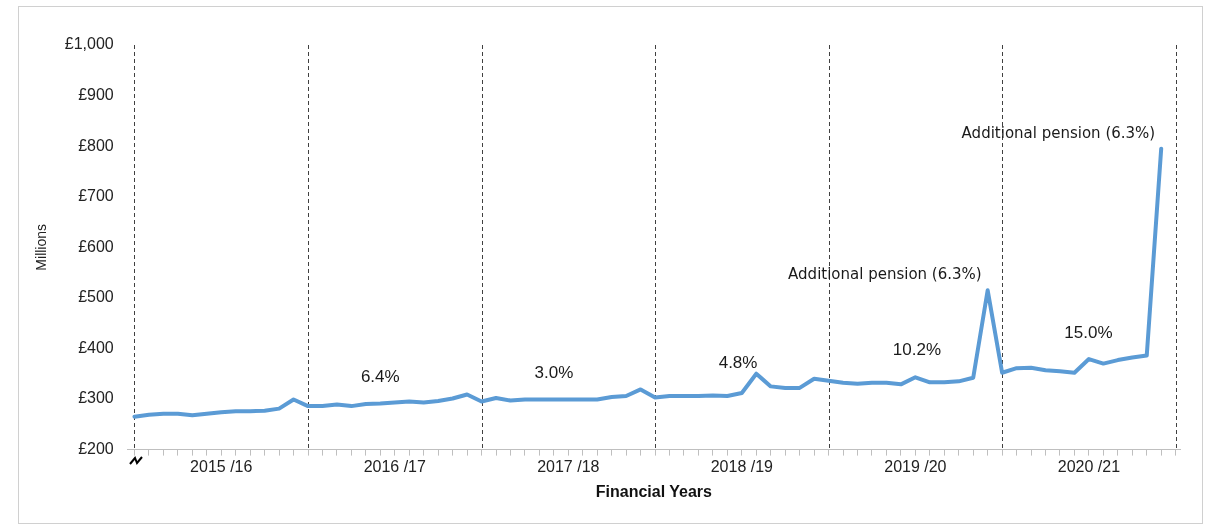 This screenshot has width=1205, height=526. I want to click on x-tick-label: 2019 /20, so click(915, 466).